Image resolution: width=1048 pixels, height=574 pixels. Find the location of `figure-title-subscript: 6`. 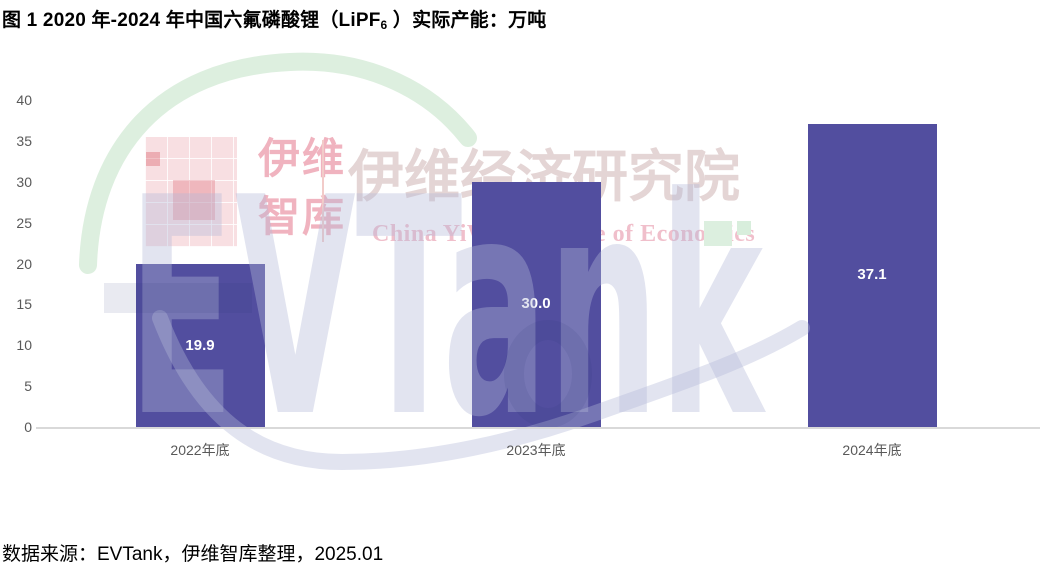

figure-title-subscript: 6 is located at coordinates (384, 25).